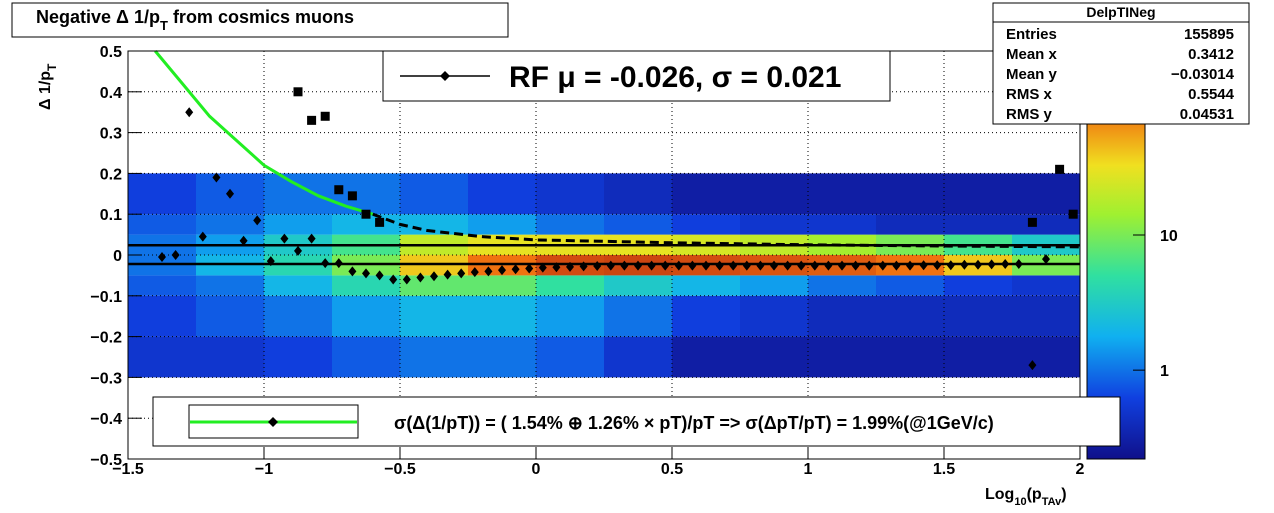 This screenshot has width=1274, height=513. What do you see at coordinates (111, 174) in the screenshot?
I see `y-tick-label: 0.2` at bounding box center [111, 174].